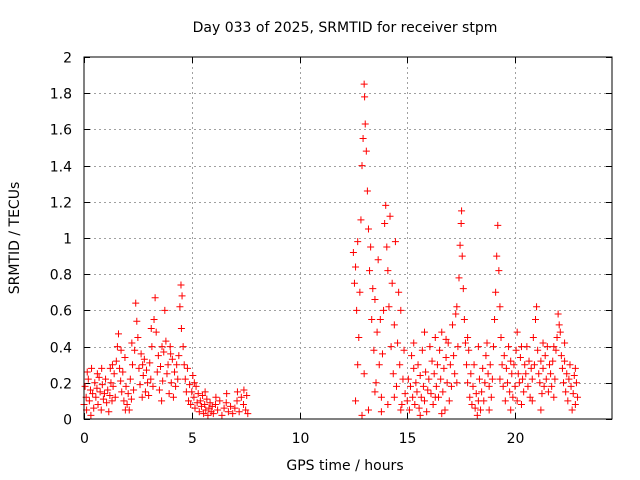 Image resolution: width=640 pixels, height=480 pixels. I want to click on x-axis-label: GPS time / hours, so click(344, 466).